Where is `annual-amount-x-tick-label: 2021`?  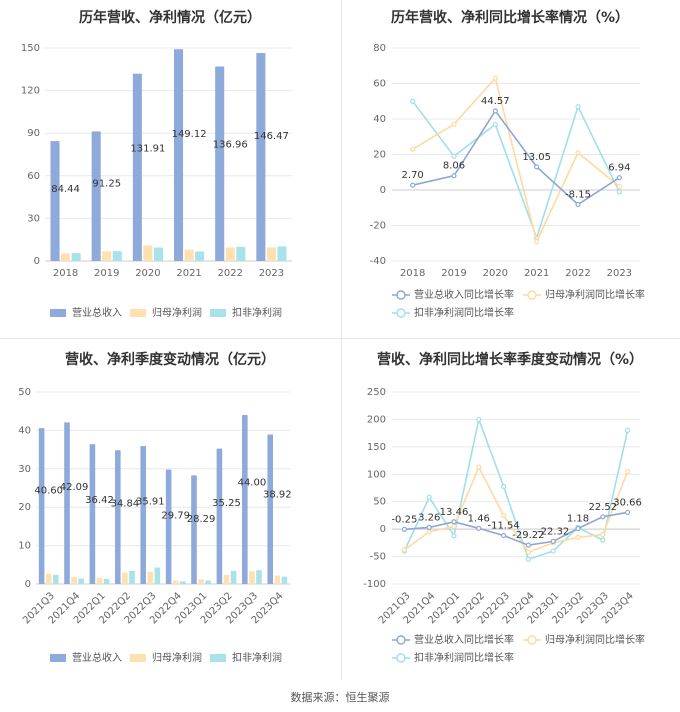
annual-amount-x-tick-label: 2021 is located at coordinates (188, 273).